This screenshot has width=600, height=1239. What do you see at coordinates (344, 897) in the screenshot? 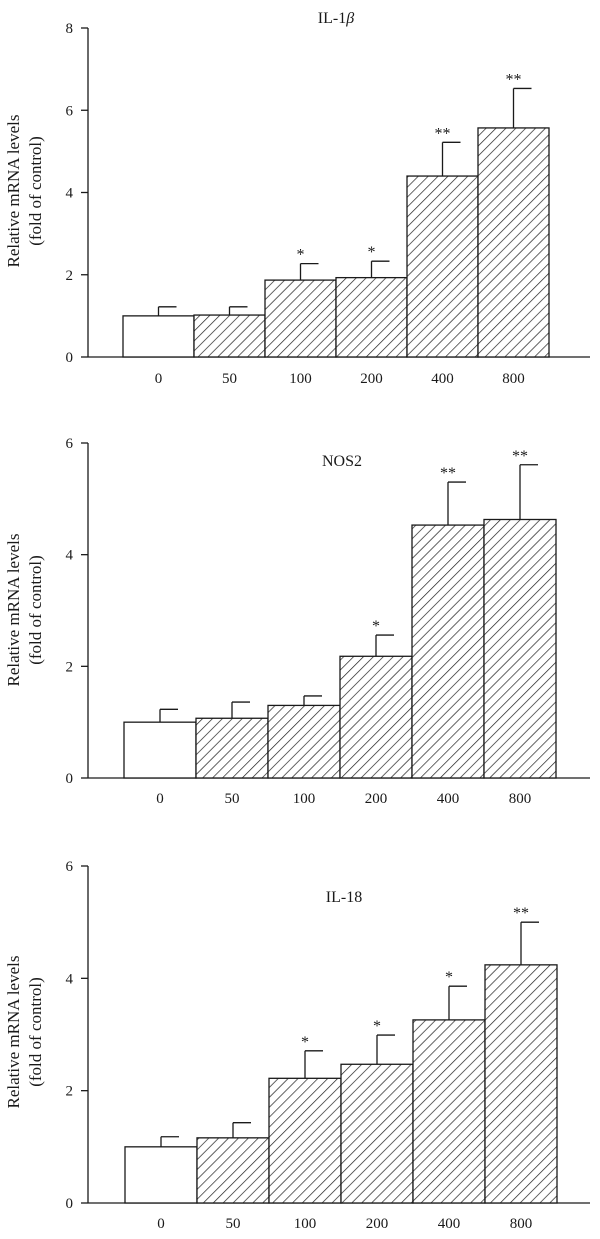
I see `chart-title: IL-18` at bounding box center [344, 897].